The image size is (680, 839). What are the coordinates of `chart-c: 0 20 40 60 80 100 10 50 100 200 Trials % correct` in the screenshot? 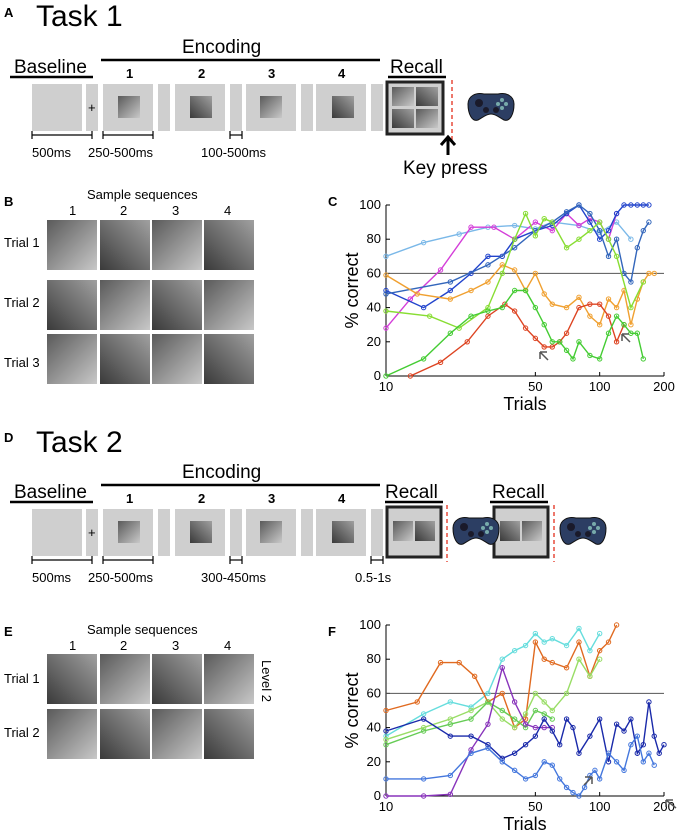 It's located at (508, 305).